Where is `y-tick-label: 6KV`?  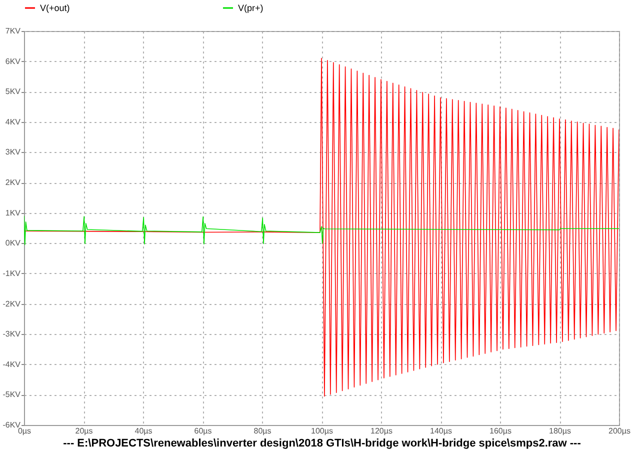 y-tick-label: 6KV is located at coordinates (13, 61).